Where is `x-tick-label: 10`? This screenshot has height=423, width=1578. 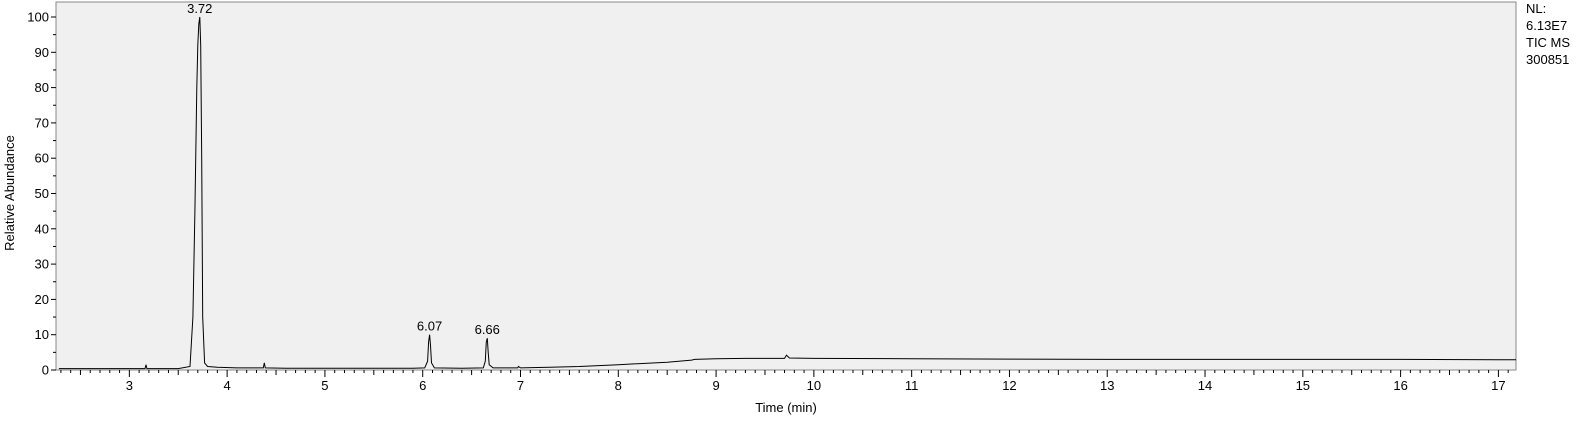 x-tick-label: 10 is located at coordinates (814, 385).